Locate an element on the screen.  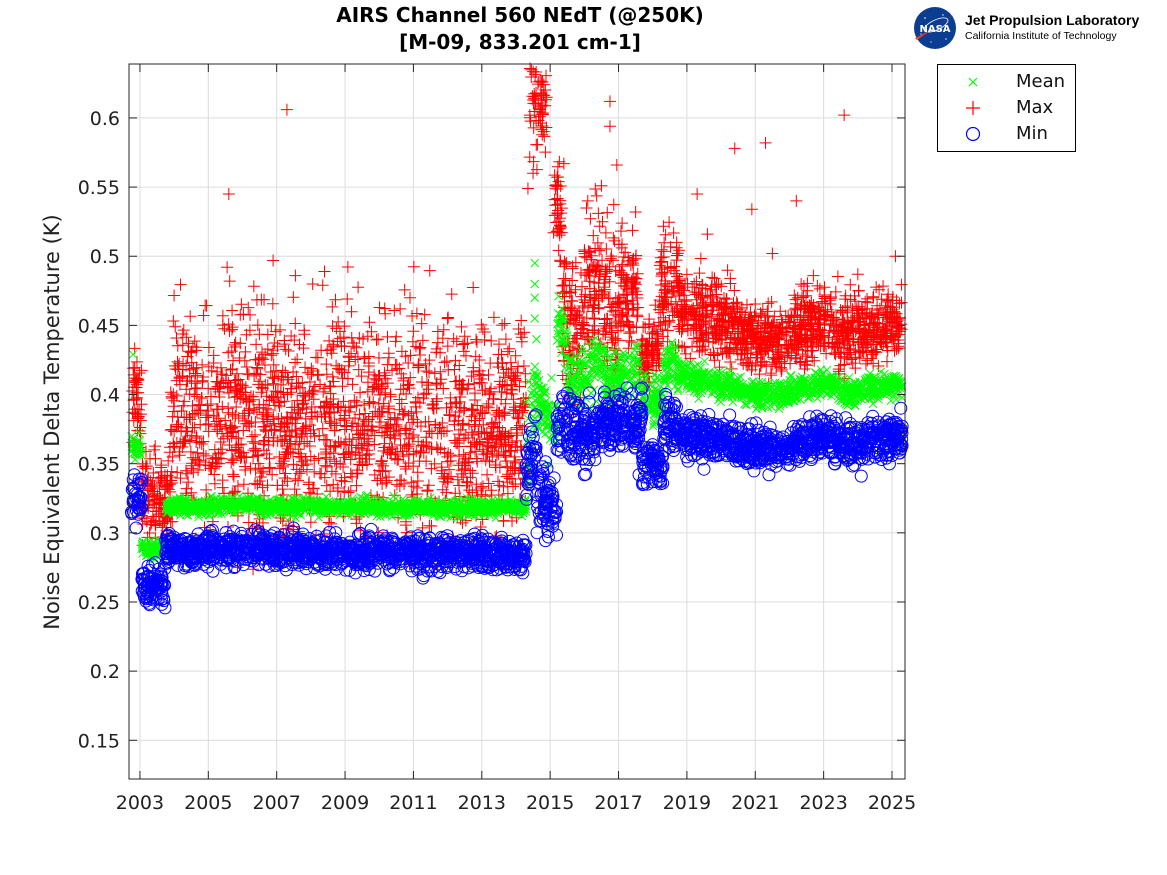
legend-item-min: Min is located at coordinates (1006, 134).